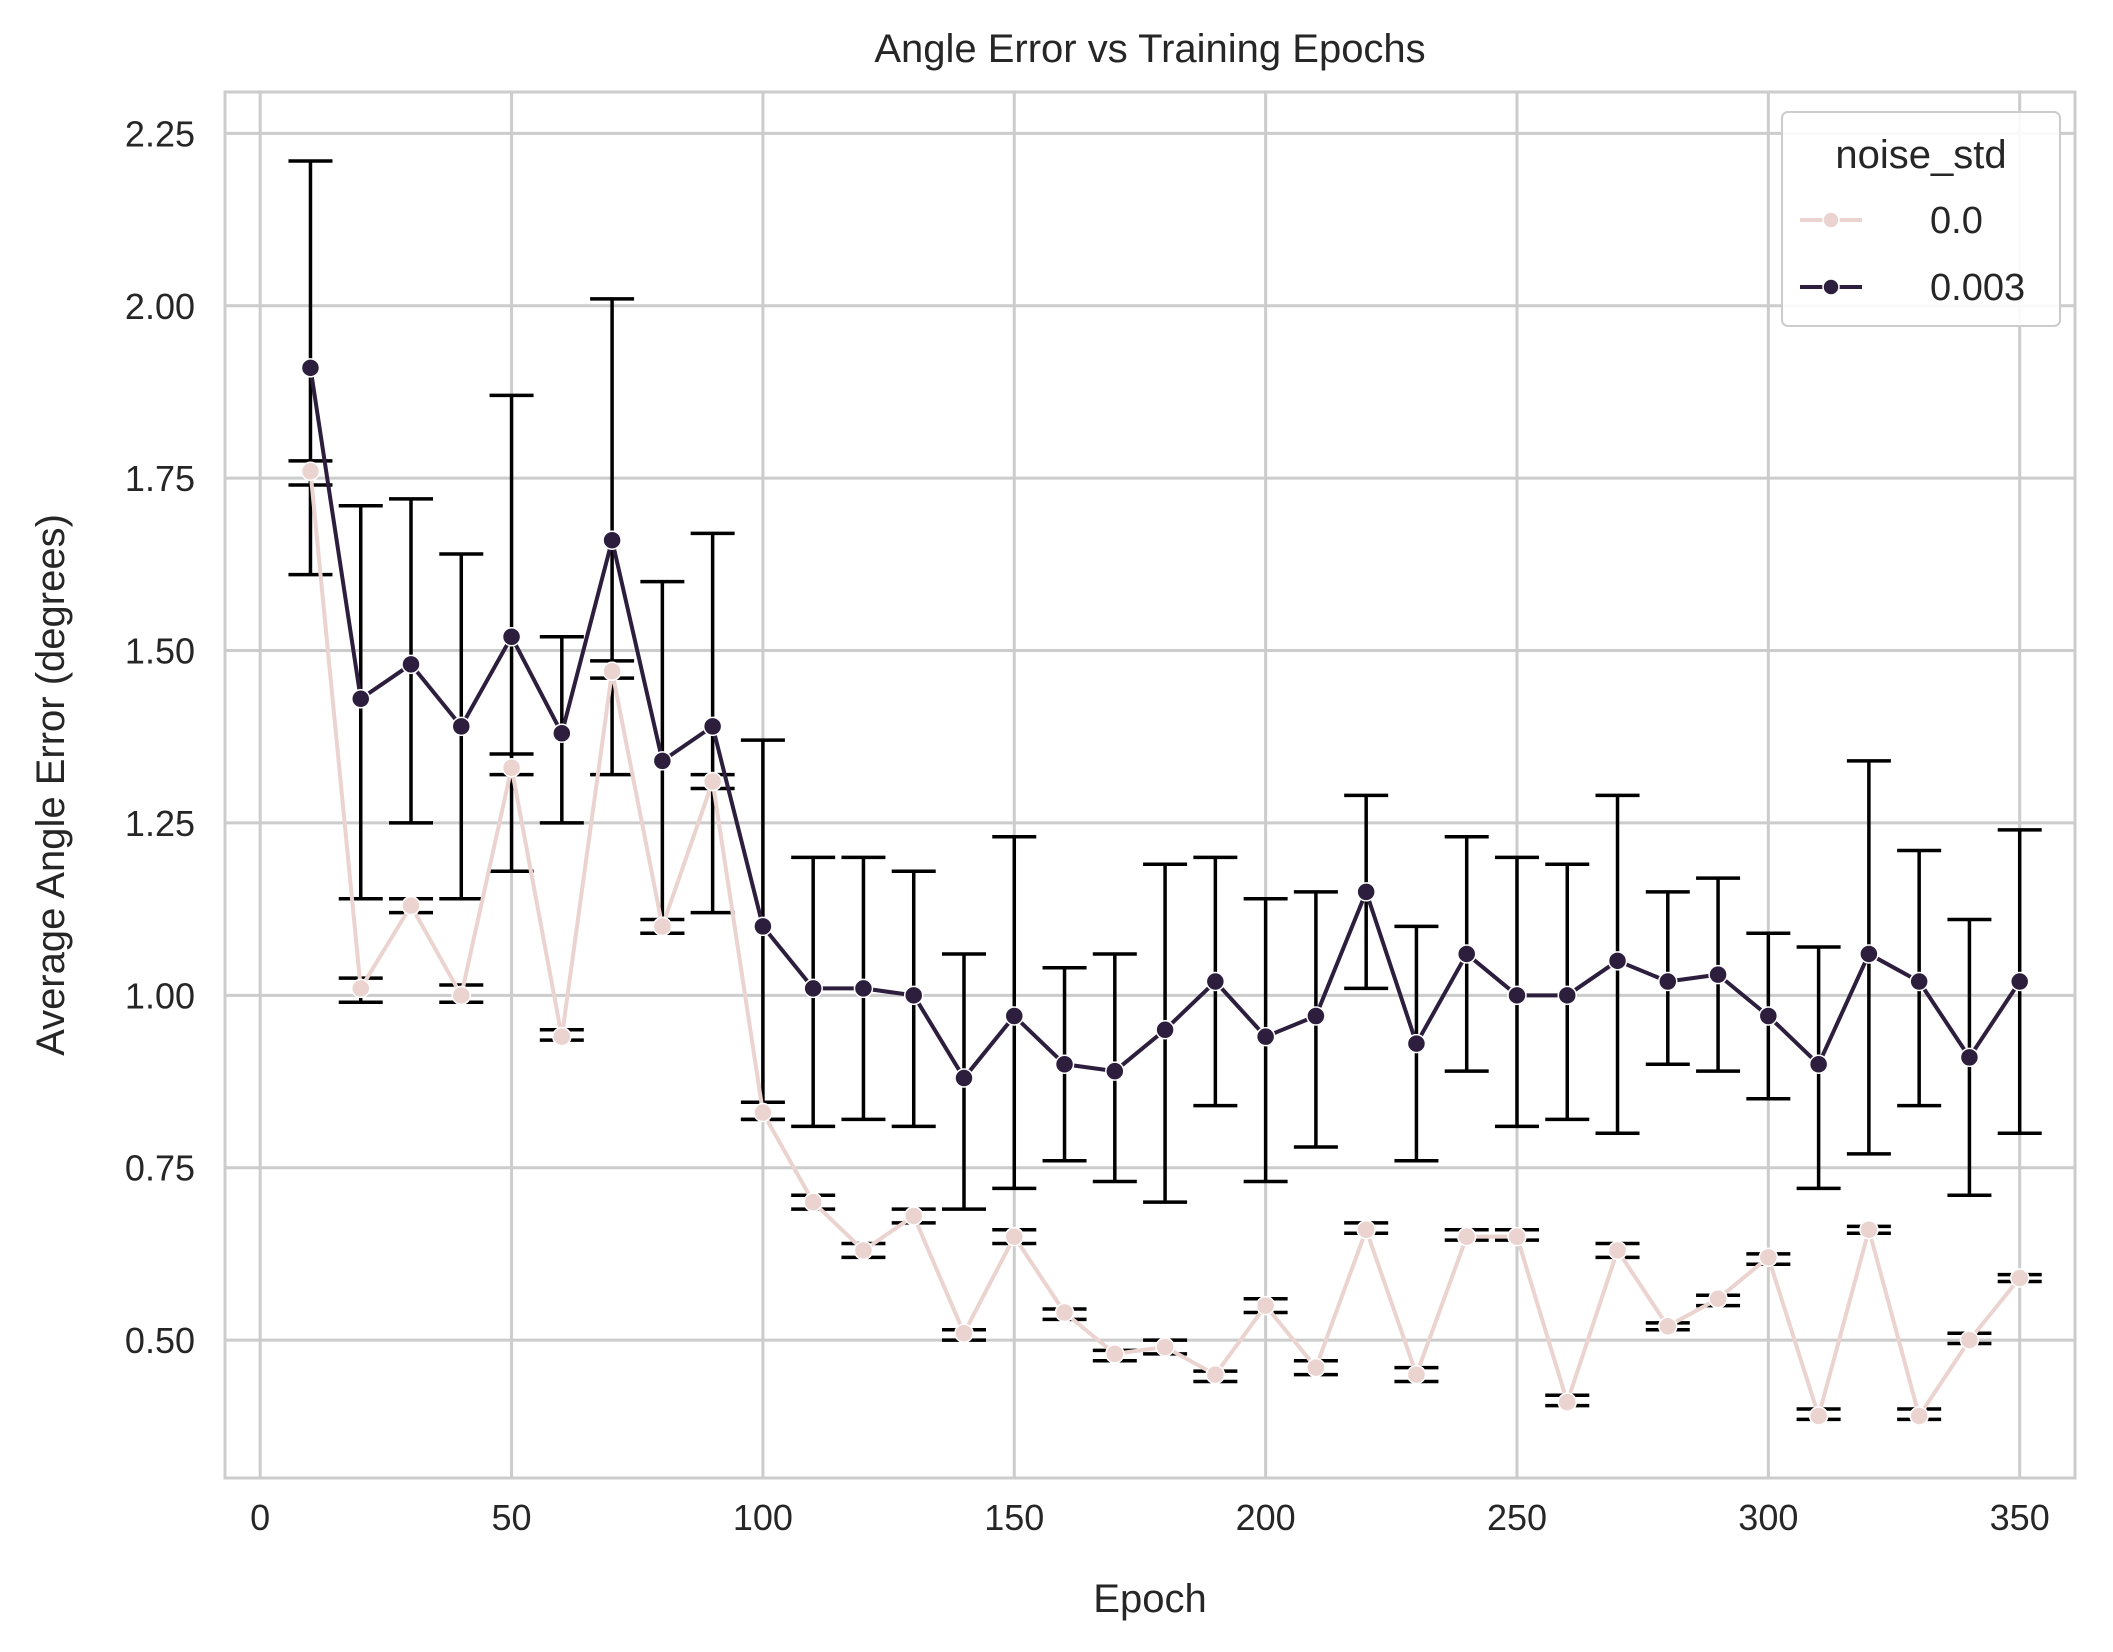 This screenshot has height=1652, width=2113. Describe the element at coordinates (512, 1517) in the screenshot. I see `x-tick-label: 50` at that location.